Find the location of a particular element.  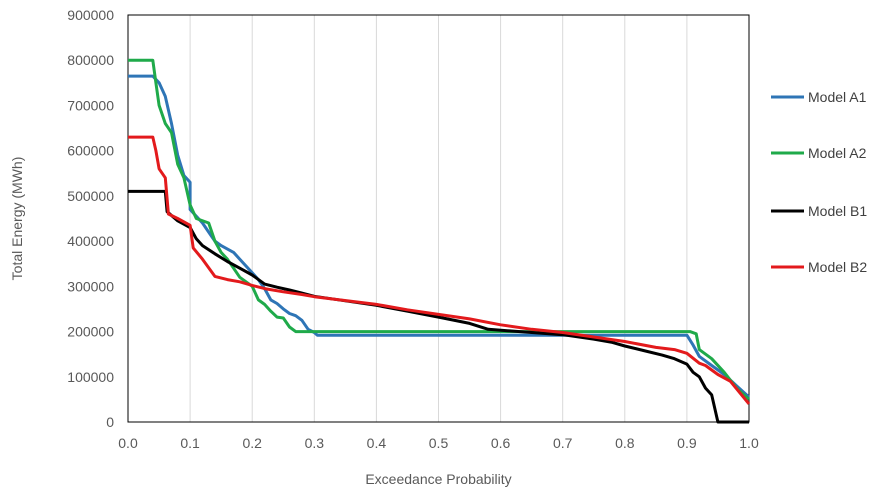

x-tick-label: 0.8 is located at coordinates (625, 443).